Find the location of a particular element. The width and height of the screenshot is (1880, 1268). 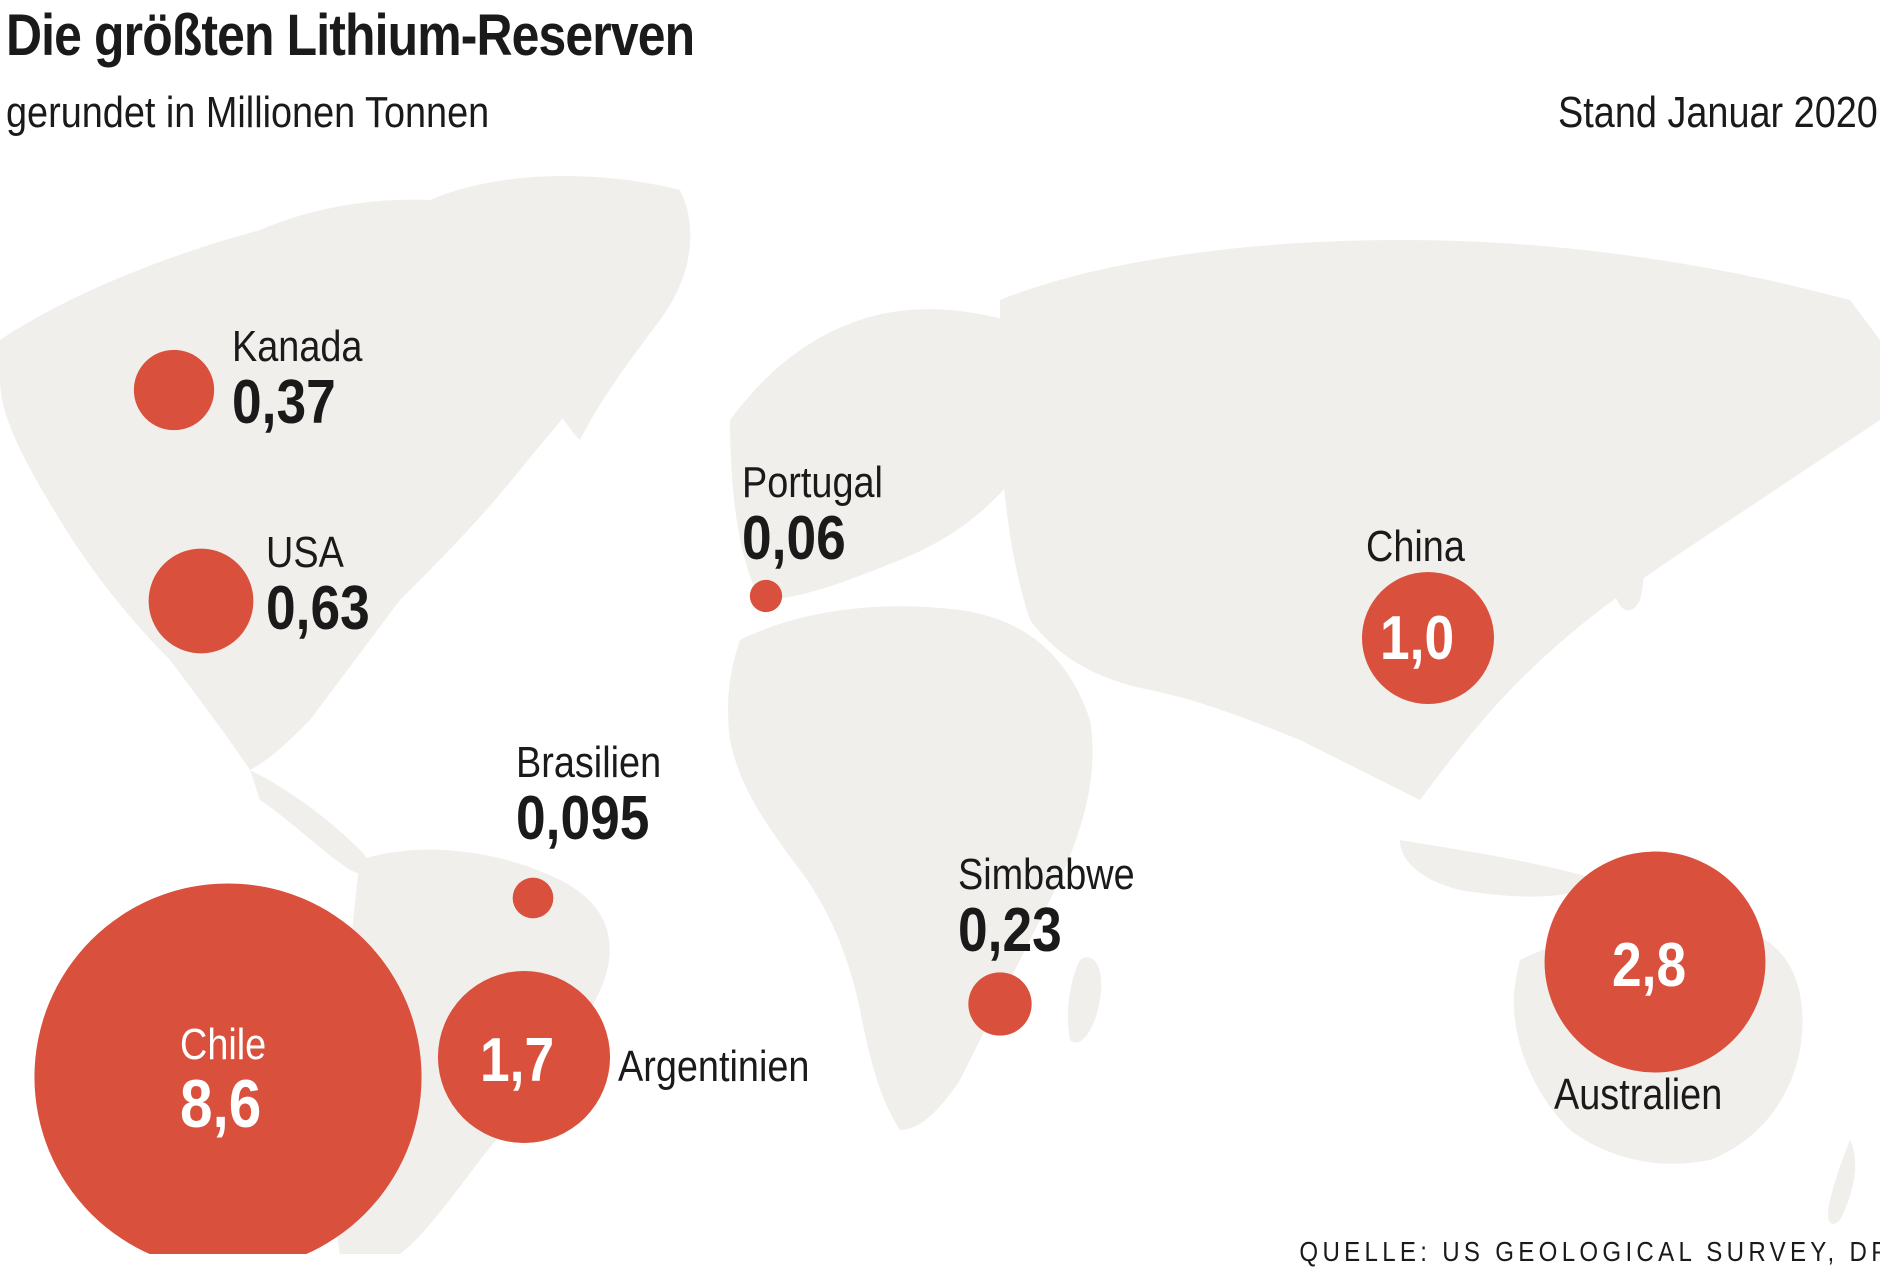

country-value: 8,6 is located at coordinates (221, 1104).